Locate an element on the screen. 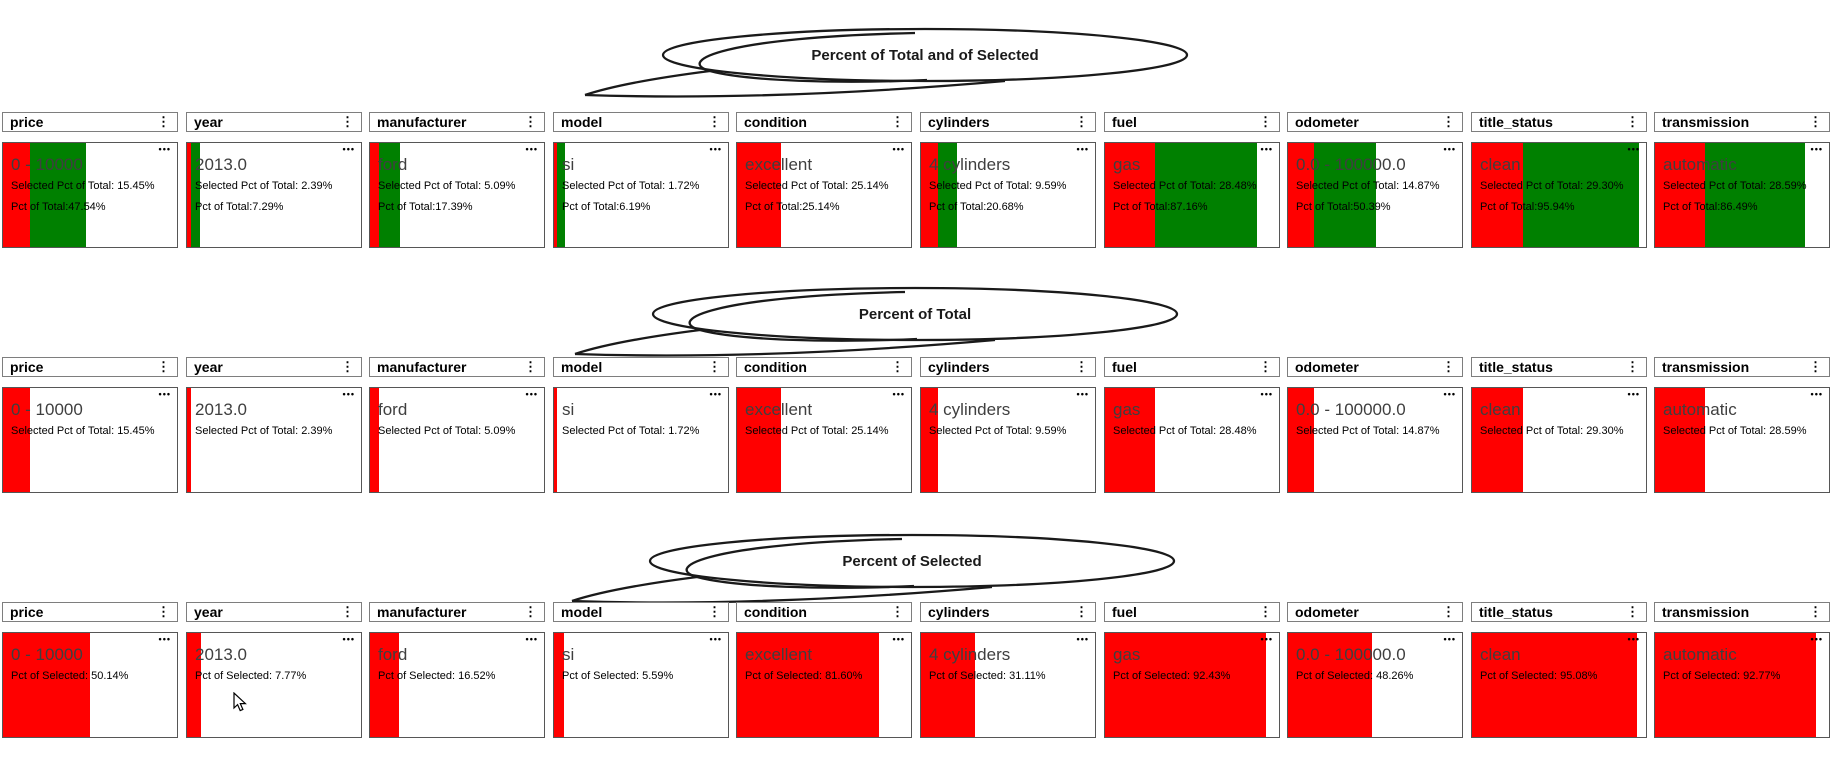 The height and width of the screenshot is (775, 1836). card-cylinders: ••• 4 cylinders Pct of Selected: 31.11% is located at coordinates (1008, 685).